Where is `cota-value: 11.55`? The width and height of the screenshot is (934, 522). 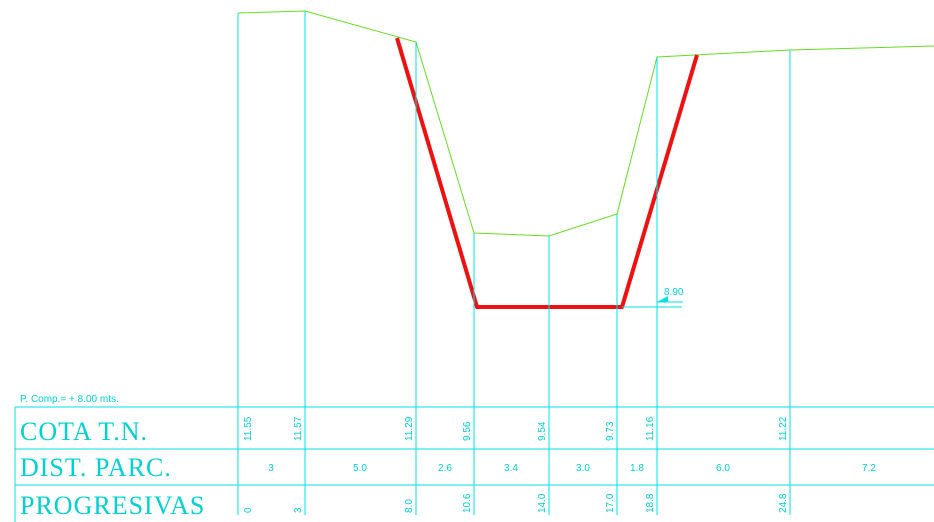
cota-value: 11.55 is located at coordinates (248, 428).